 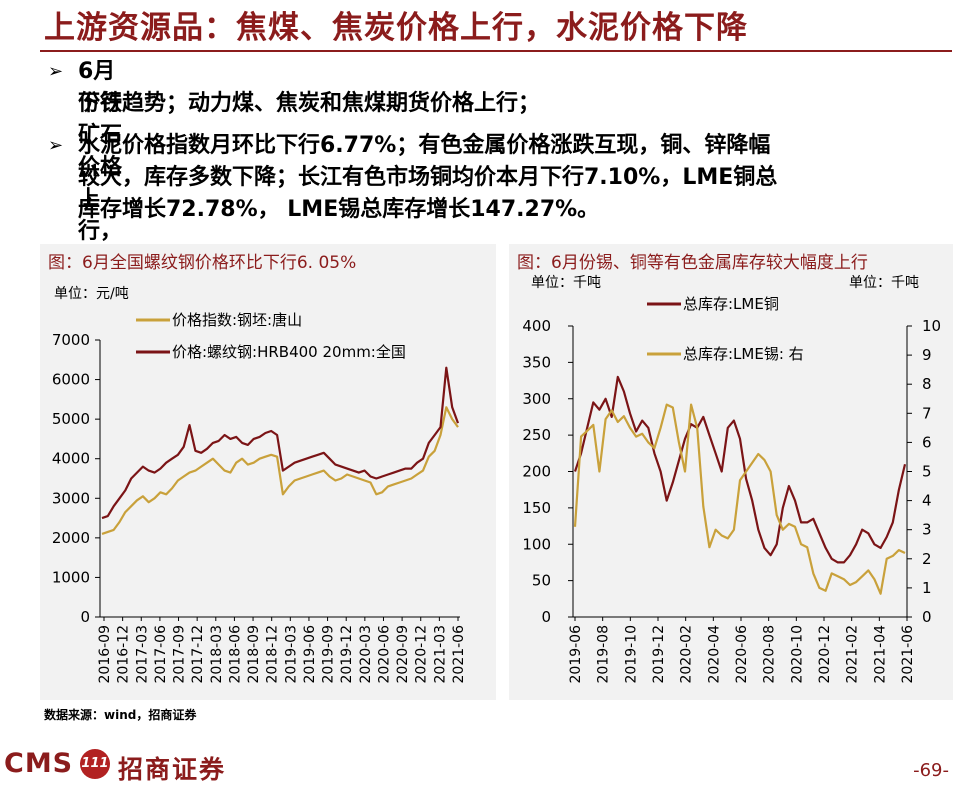 What do you see at coordinates (71, 340) in the screenshot?
I see `y-tick-label: 7000` at bounding box center [71, 340].